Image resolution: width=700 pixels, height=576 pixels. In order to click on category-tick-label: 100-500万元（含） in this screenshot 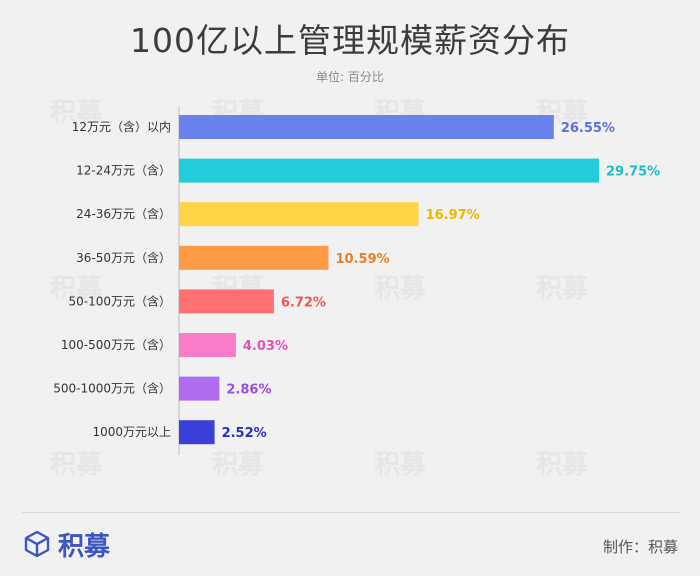, I will do `click(116, 344)`.